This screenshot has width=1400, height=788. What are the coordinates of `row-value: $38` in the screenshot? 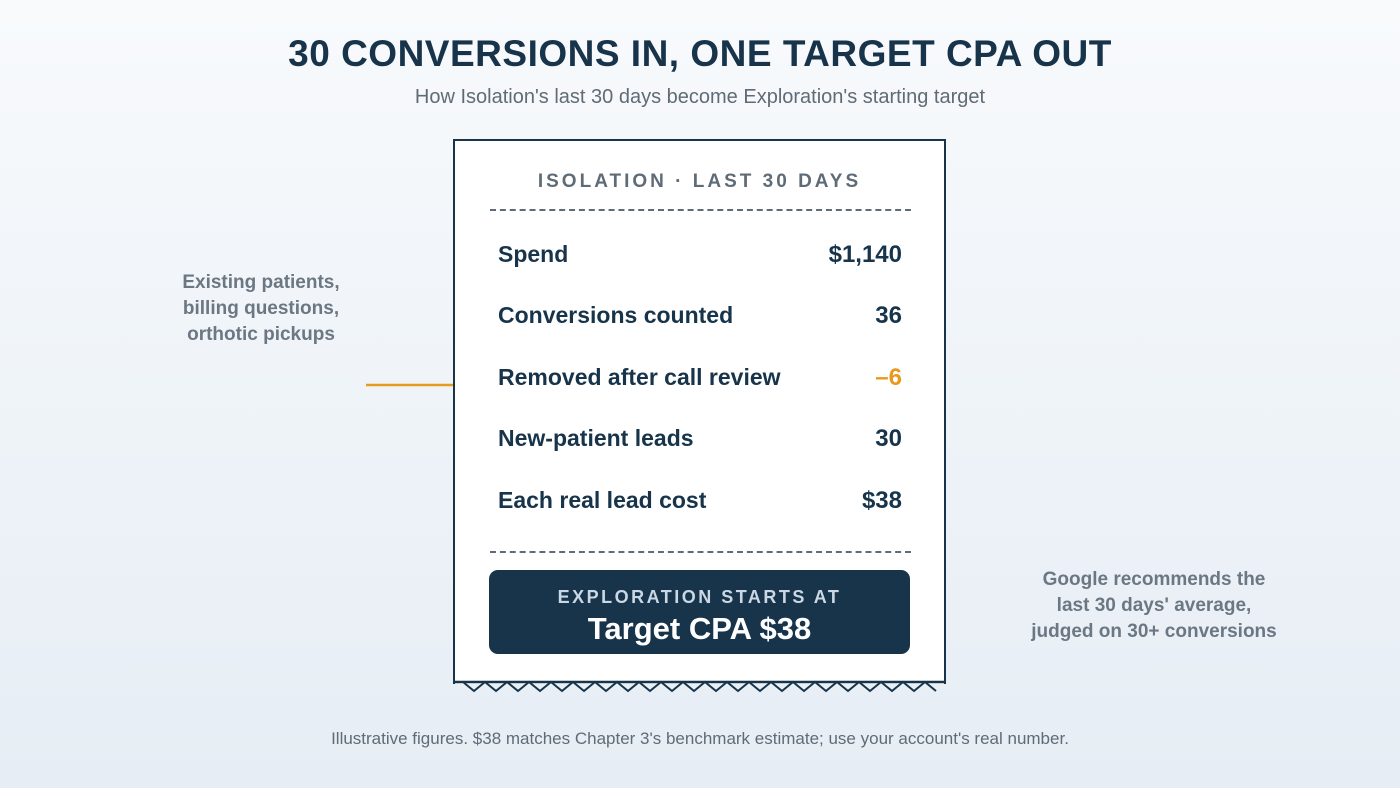 It's located at (881, 500).